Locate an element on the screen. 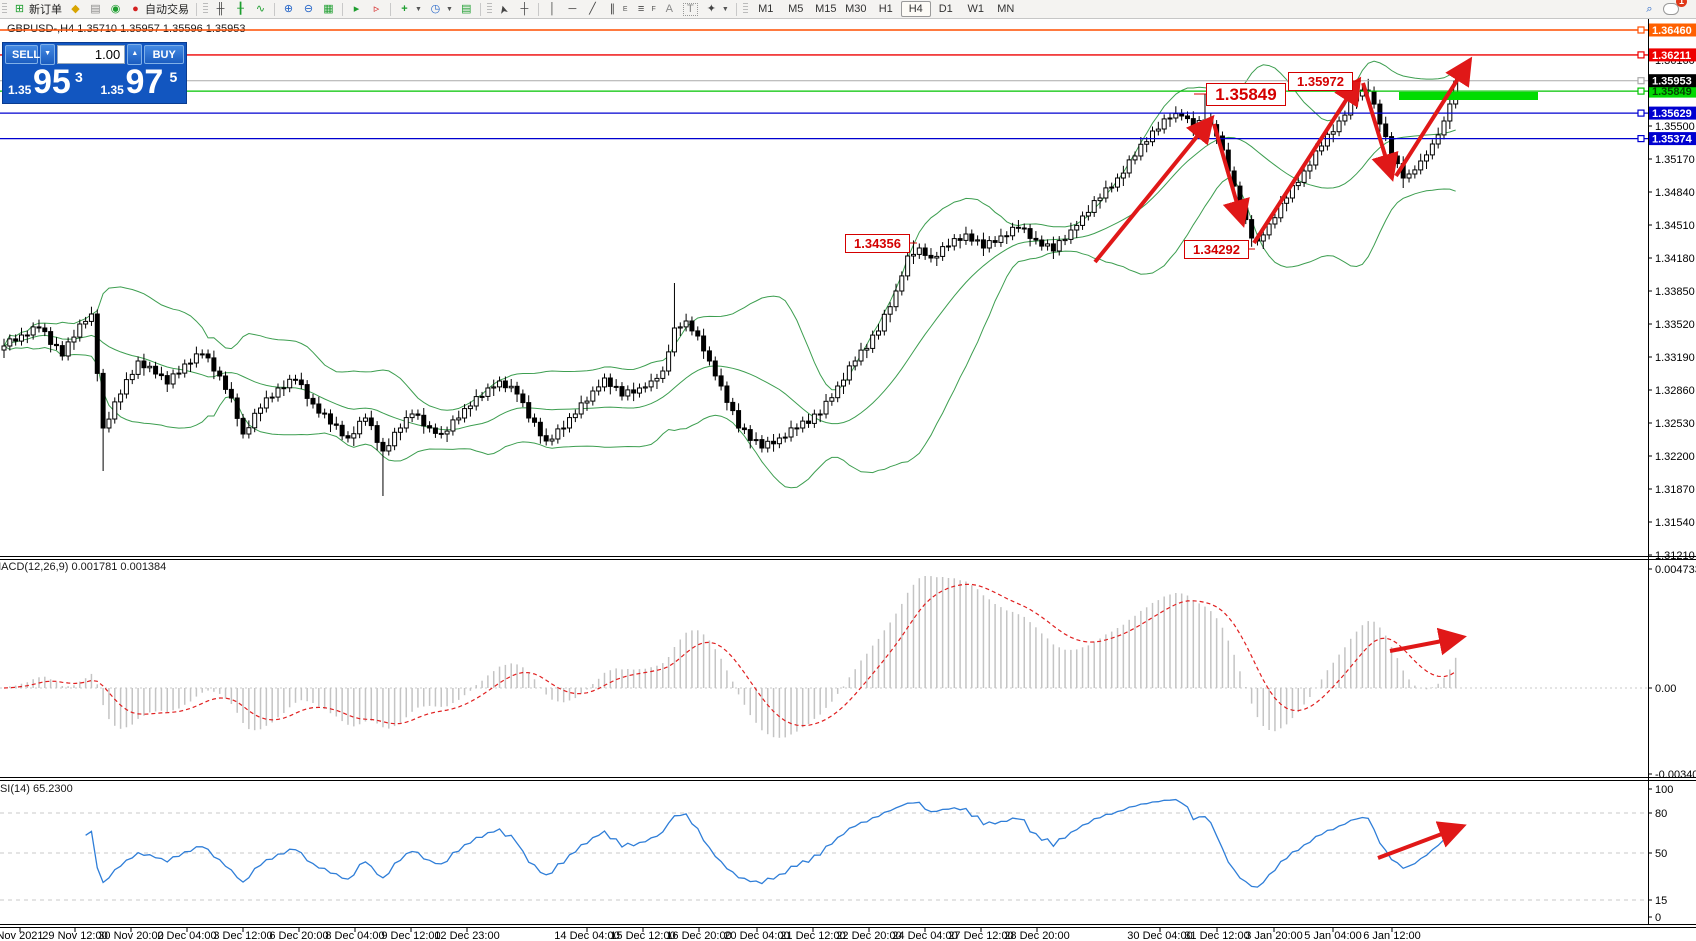 Image resolution: width=1696 pixels, height=941 pixels. trendline-button: ╱ is located at coordinates (592, 9).